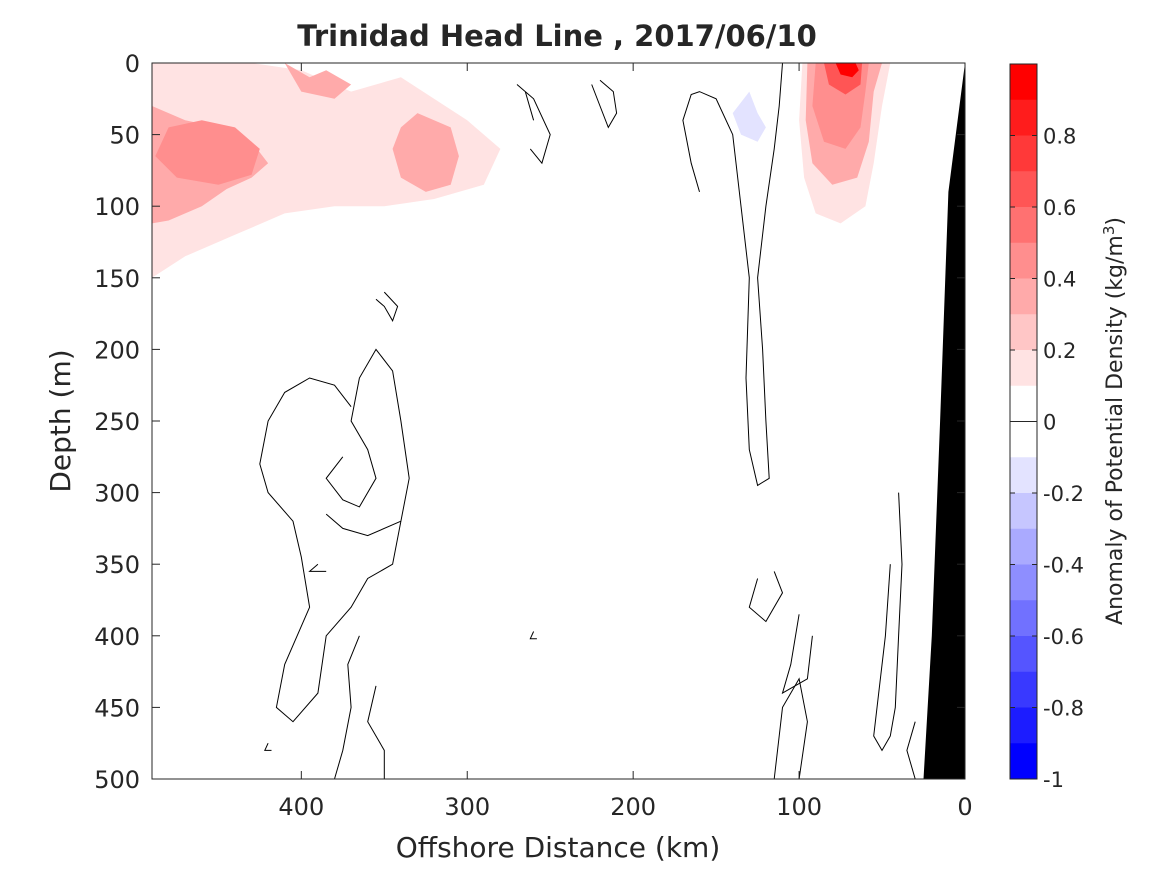  What do you see at coordinates (60, 420) in the screenshot?
I see `y-axis-label: Depth (m)` at bounding box center [60, 420].